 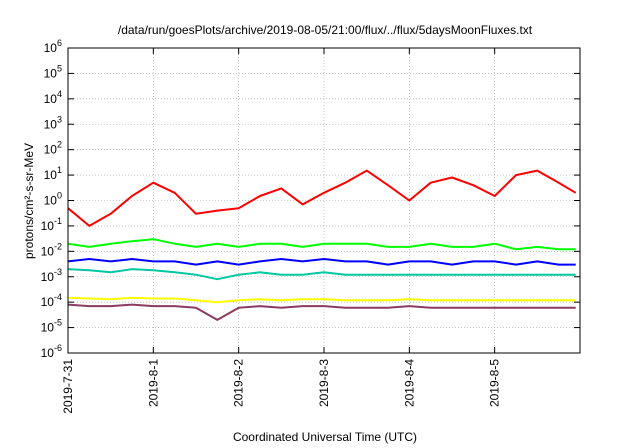 What do you see at coordinates (325, 437) in the screenshot?
I see `x-axis-label: Coordinated Universal Time (UTC)` at bounding box center [325, 437].